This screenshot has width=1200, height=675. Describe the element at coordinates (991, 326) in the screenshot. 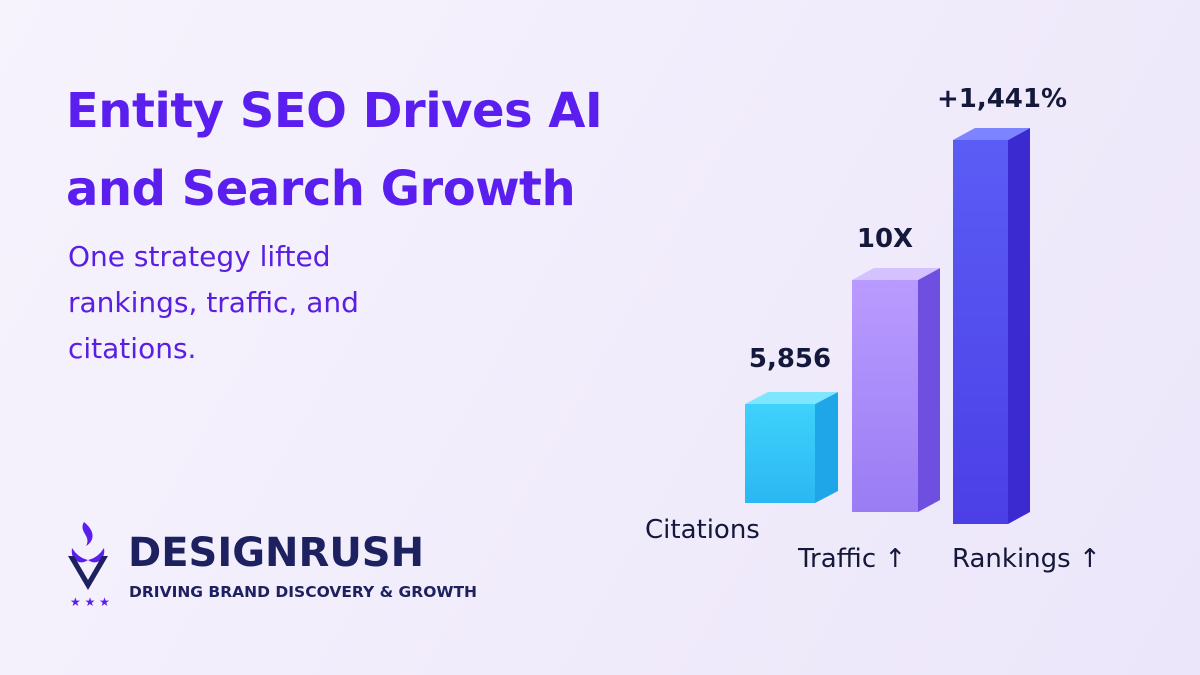

I see `bar-rankings` at that location.